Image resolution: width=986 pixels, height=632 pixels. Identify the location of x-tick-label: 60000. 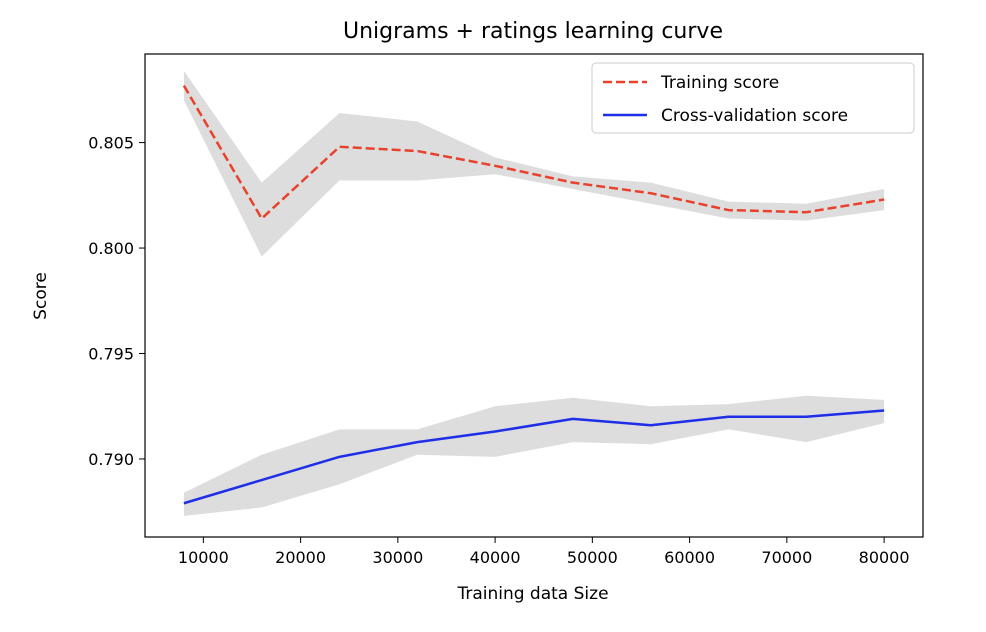
(689, 557).